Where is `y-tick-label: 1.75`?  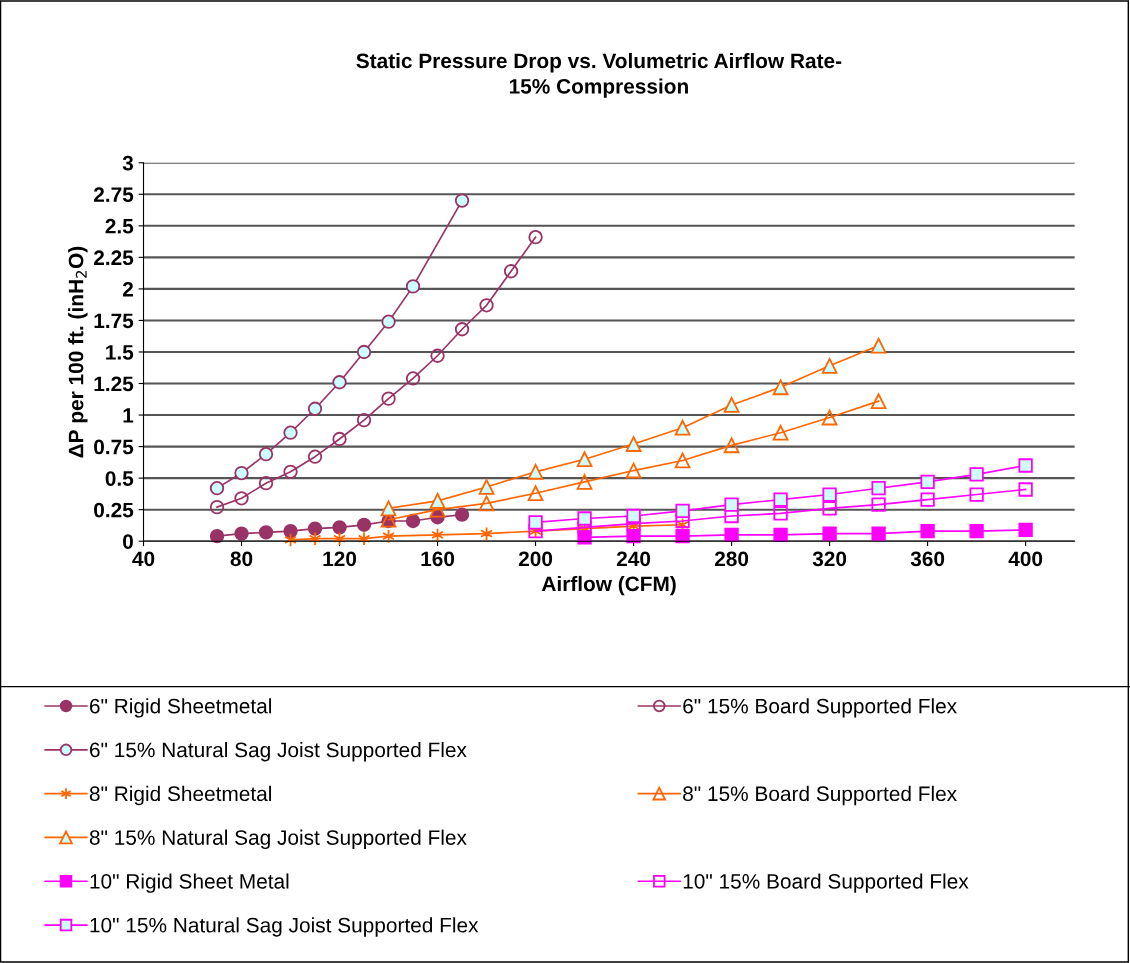 y-tick-label: 1.75 is located at coordinates (114, 321).